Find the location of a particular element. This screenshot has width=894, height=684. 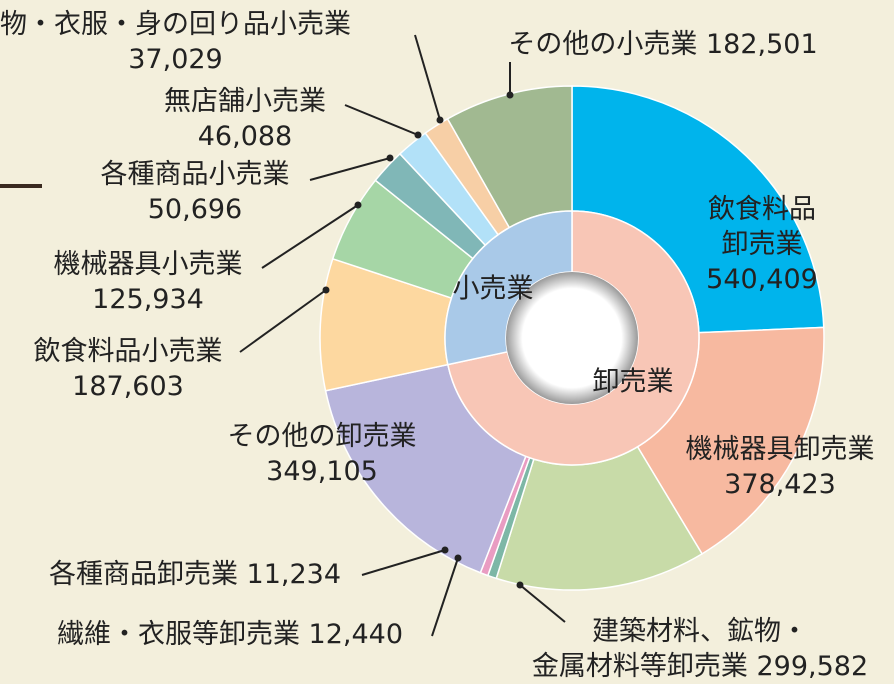

segment-value: 299,582 is located at coordinates (812, 666).